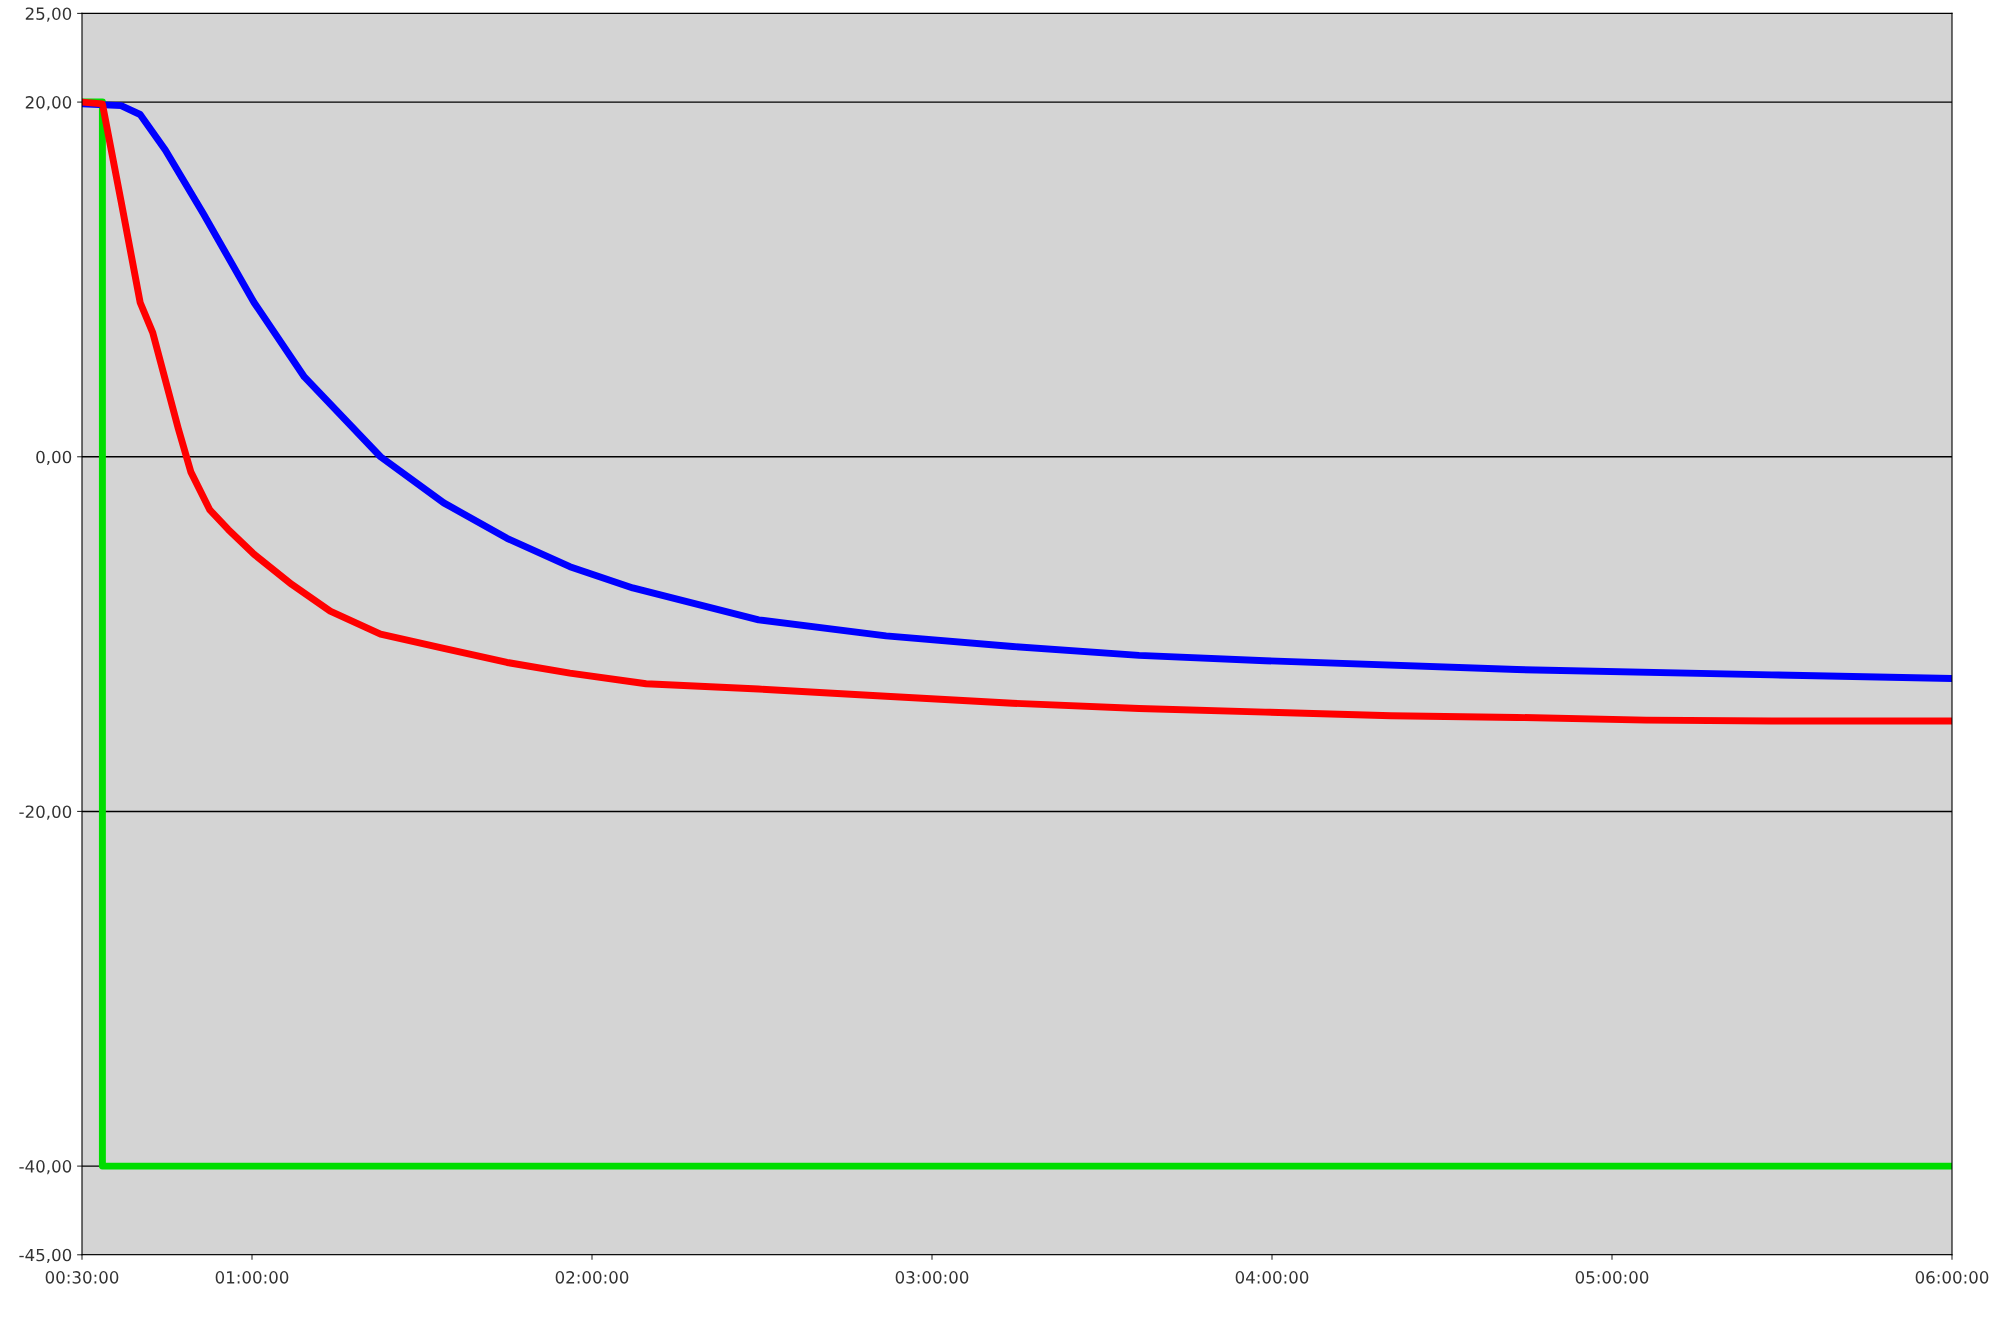 The height and width of the screenshot is (1342, 2000). Describe the element at coordinates (54, 458) in the screenshot. I see `y-tick-label: 0,00` at that location.